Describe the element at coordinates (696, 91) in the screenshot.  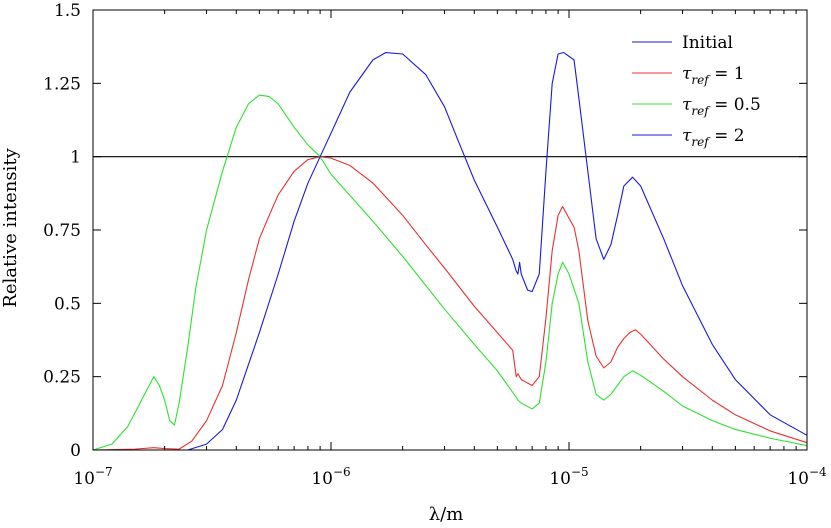
I see `legend: Initial τref = 1 τref = 0.5 τref = 2` at that location.